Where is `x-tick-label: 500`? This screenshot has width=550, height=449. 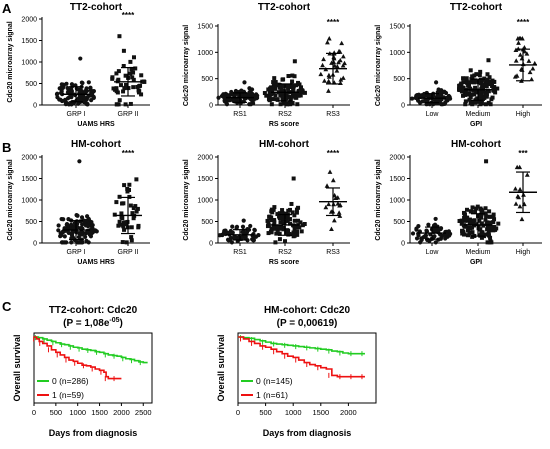
x-tick-label: 500 is located at coordinates (265, 412).